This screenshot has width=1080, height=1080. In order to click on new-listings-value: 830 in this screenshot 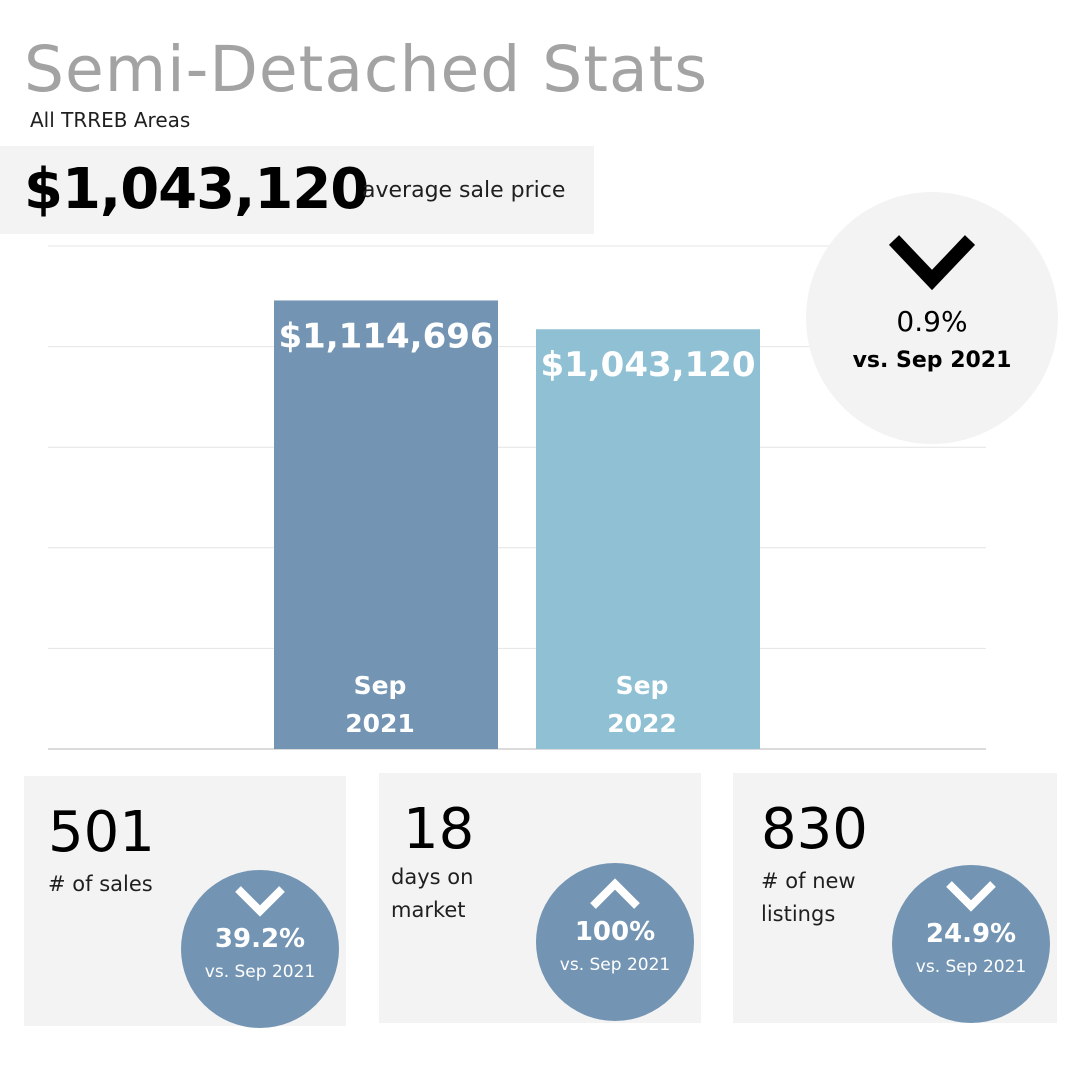, I will do `click(814, 829)`.